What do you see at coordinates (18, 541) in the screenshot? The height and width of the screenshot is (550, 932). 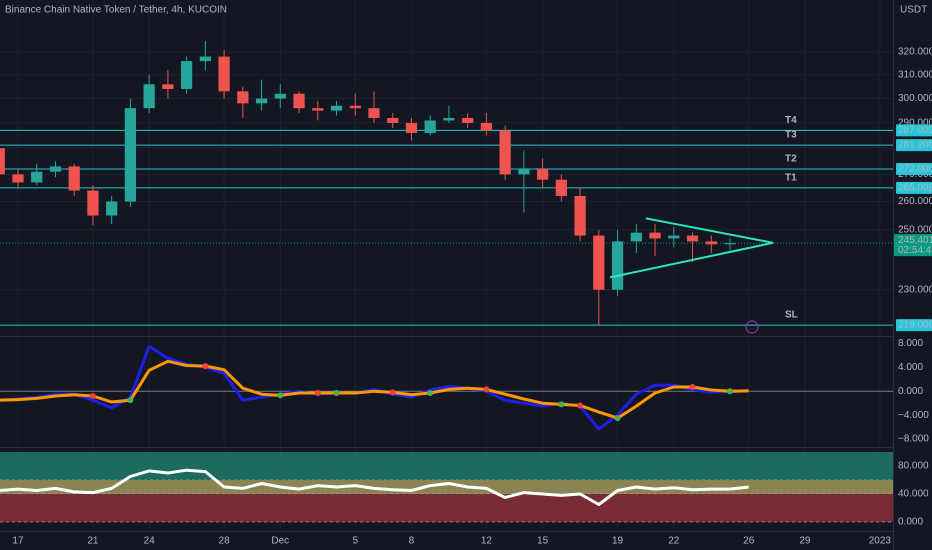 I see `x-tick-label: 17` at bounding box center [18, 541].